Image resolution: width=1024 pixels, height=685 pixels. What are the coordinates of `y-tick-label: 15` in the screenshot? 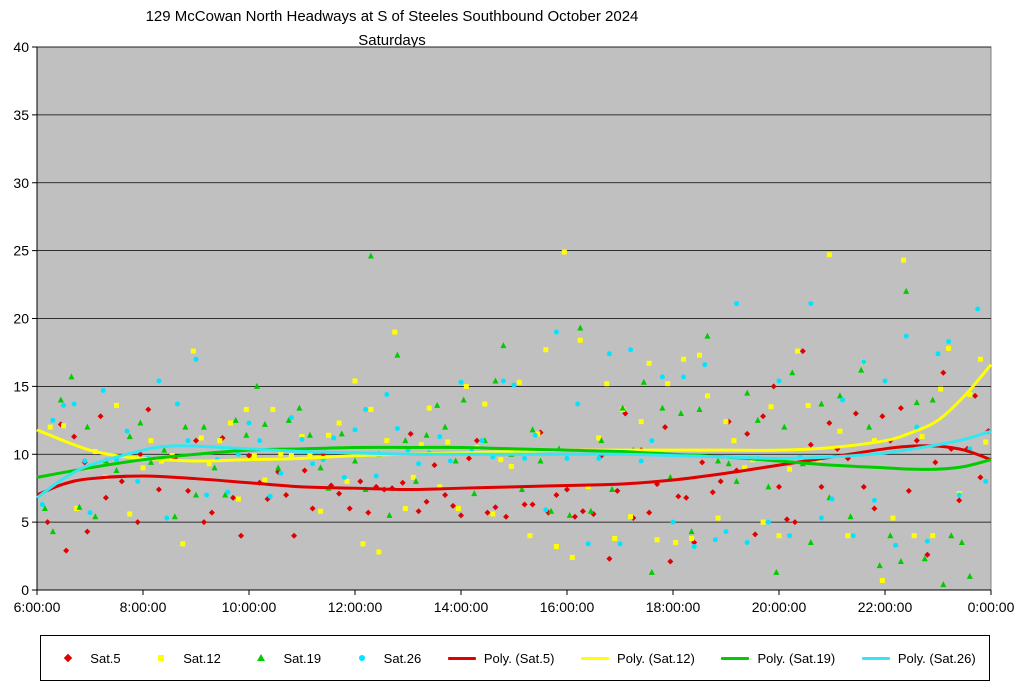 It's located at (21, 386).